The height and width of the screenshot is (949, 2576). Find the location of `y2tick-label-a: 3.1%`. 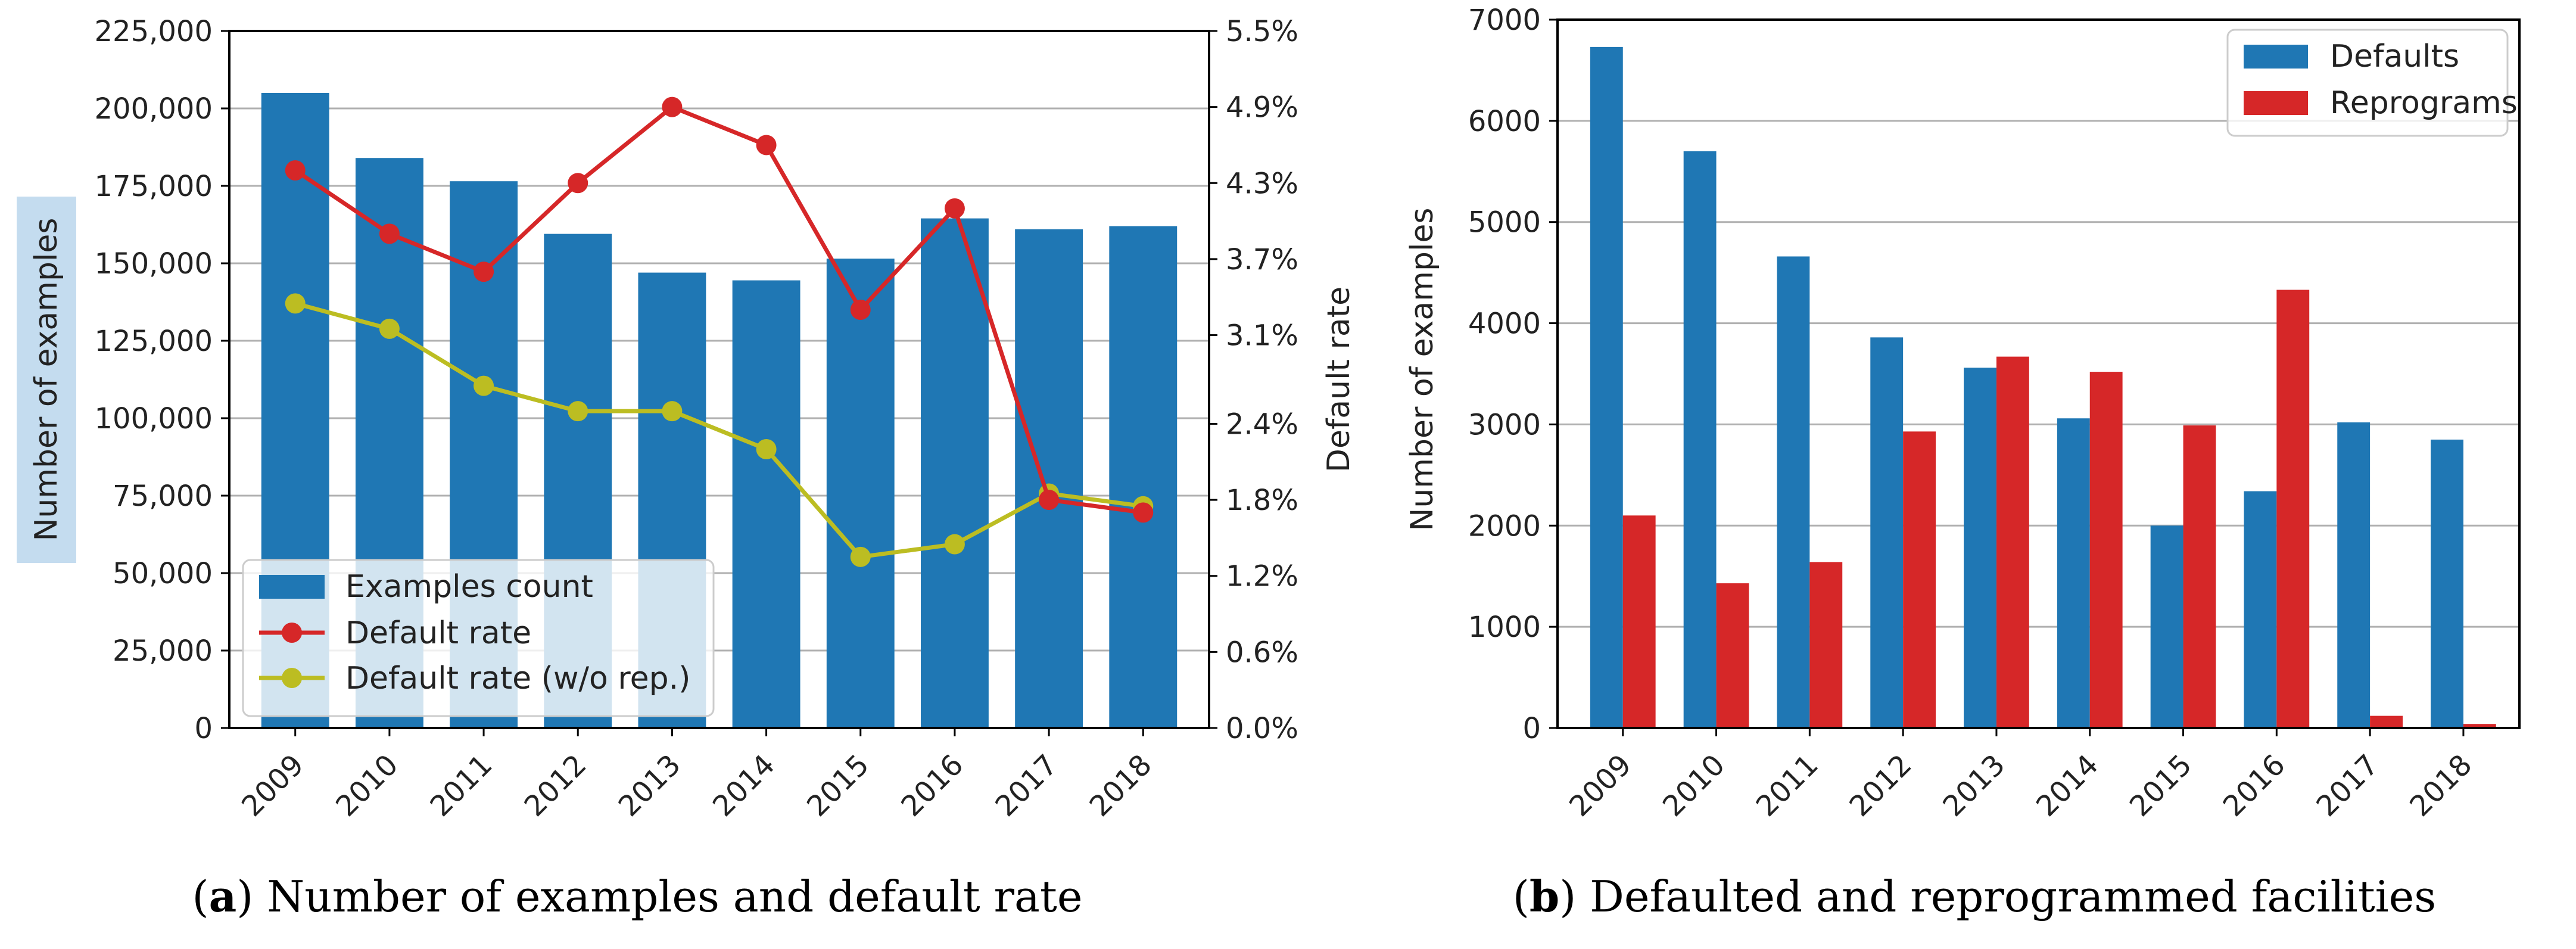

y2tick-label-a: 3.1% is located at coordinates (1262, 336).